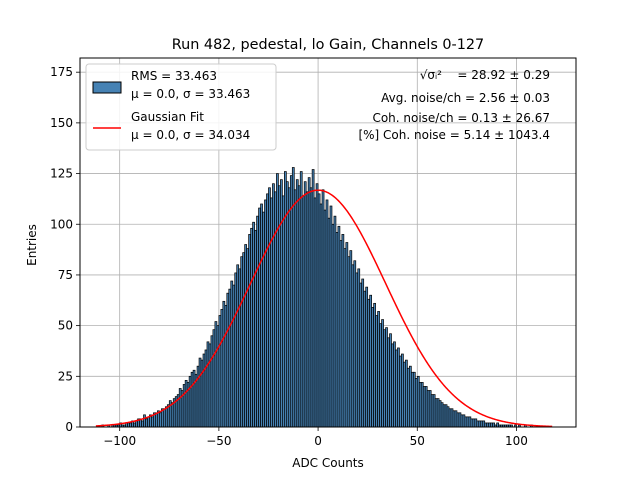 The height and width of the screenshot is (480, 640). I want to click on annotation-sqrt-sigma-value: = 28.92 ± 0.29, so click(503, 75).